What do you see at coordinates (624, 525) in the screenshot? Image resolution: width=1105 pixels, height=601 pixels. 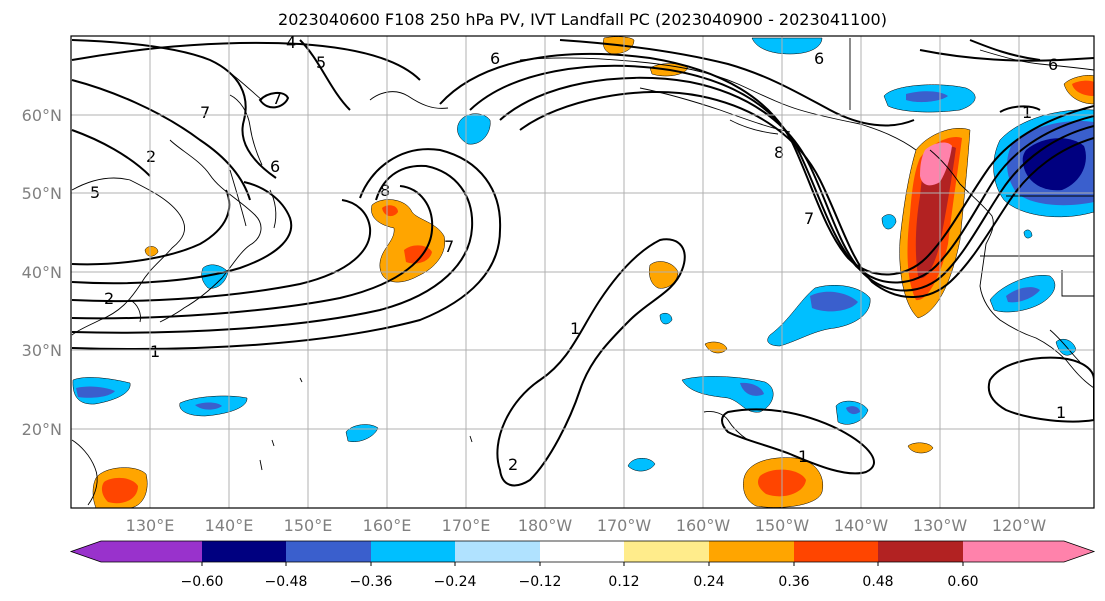 I see `lon-label: 170°W` at bounding box center [624, 525].